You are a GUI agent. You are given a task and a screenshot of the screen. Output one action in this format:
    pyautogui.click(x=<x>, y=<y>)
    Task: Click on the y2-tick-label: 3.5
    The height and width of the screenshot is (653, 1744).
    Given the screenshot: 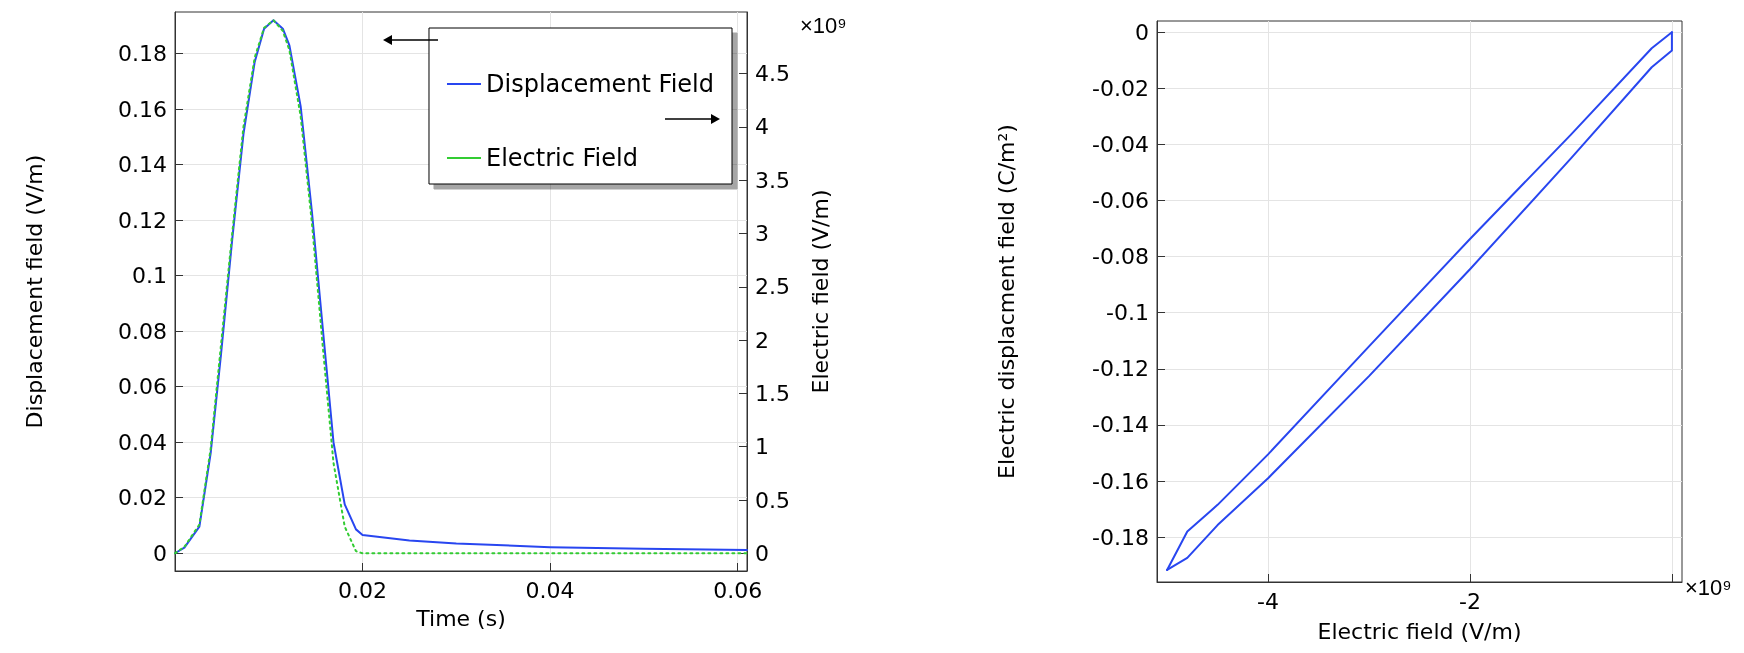 What is the action you would take?
    pyautogui.click(x=772, y=180)
    